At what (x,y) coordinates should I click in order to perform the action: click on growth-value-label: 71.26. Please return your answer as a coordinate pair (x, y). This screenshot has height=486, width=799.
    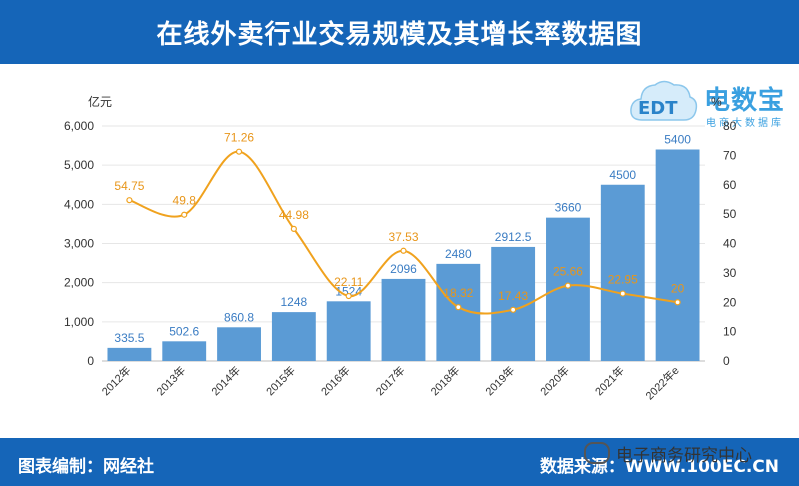
    Looking at the image, I should click on (239, 138).